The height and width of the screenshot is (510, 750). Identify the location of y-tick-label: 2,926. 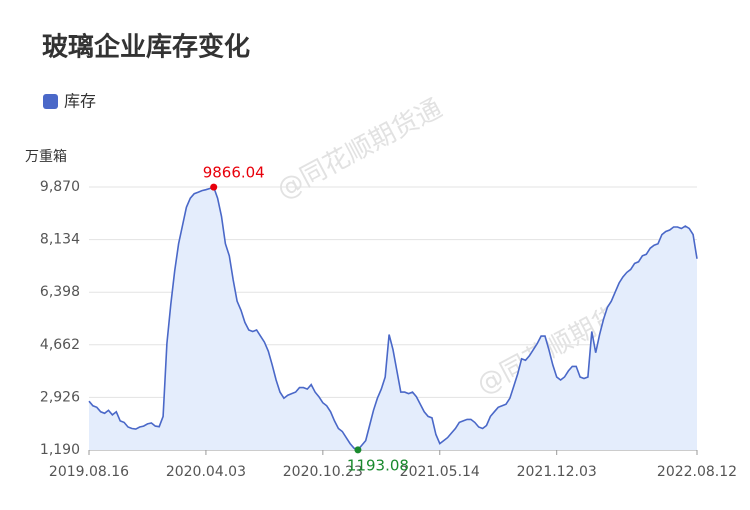
(60, 397).